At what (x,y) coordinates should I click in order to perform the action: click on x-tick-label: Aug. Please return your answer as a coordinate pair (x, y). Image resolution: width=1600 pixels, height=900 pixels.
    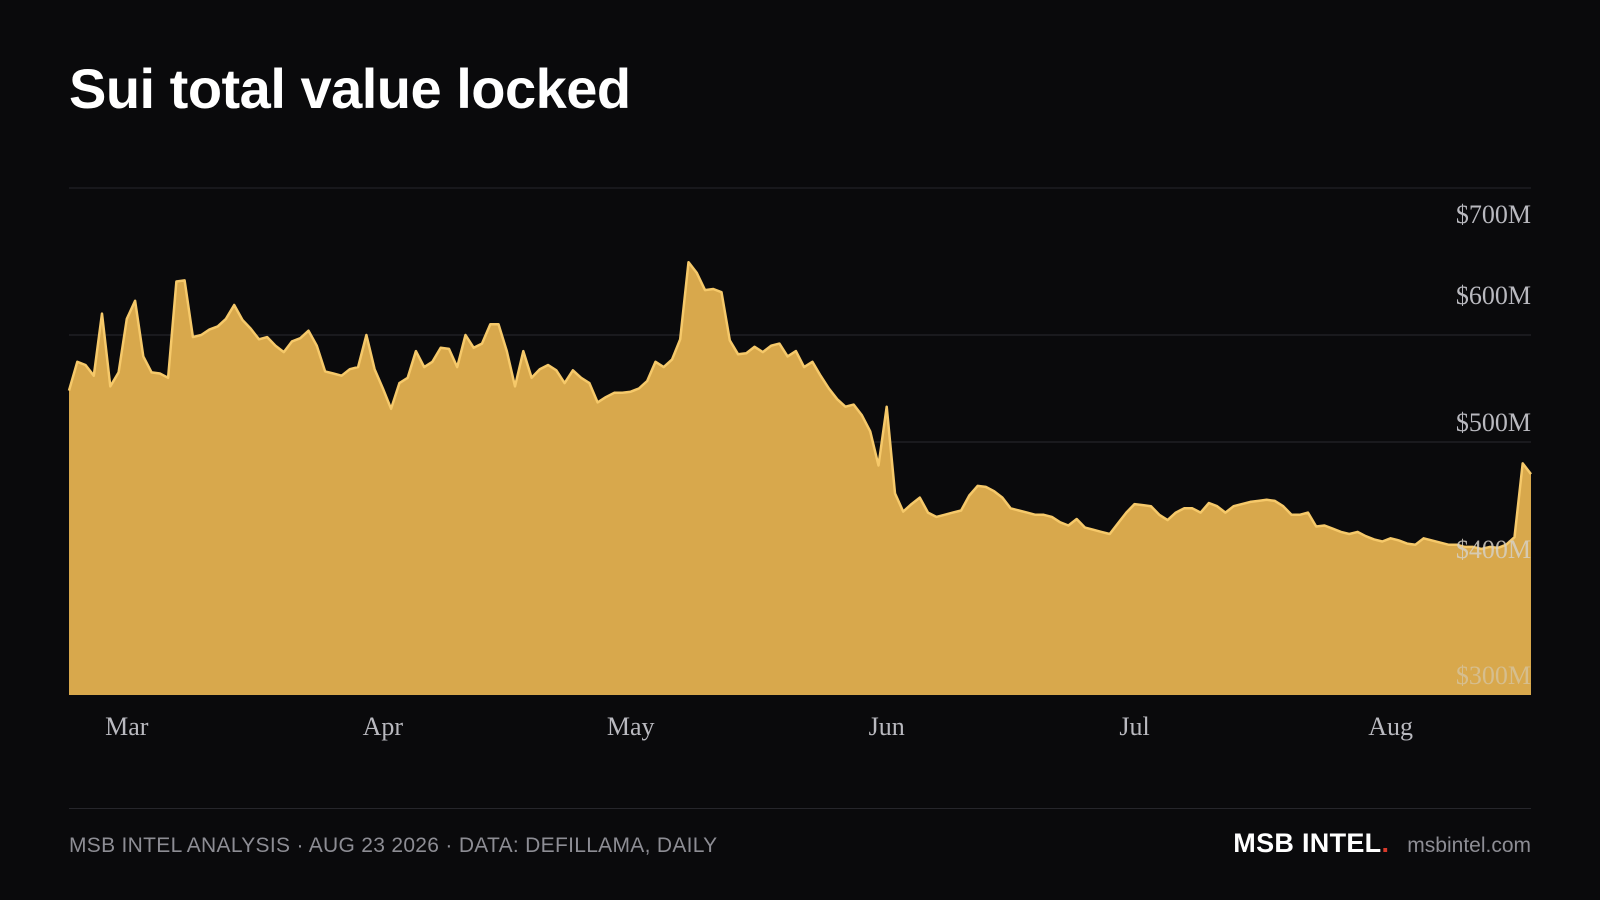
    Looking at the image, I should click on (1390, 726).